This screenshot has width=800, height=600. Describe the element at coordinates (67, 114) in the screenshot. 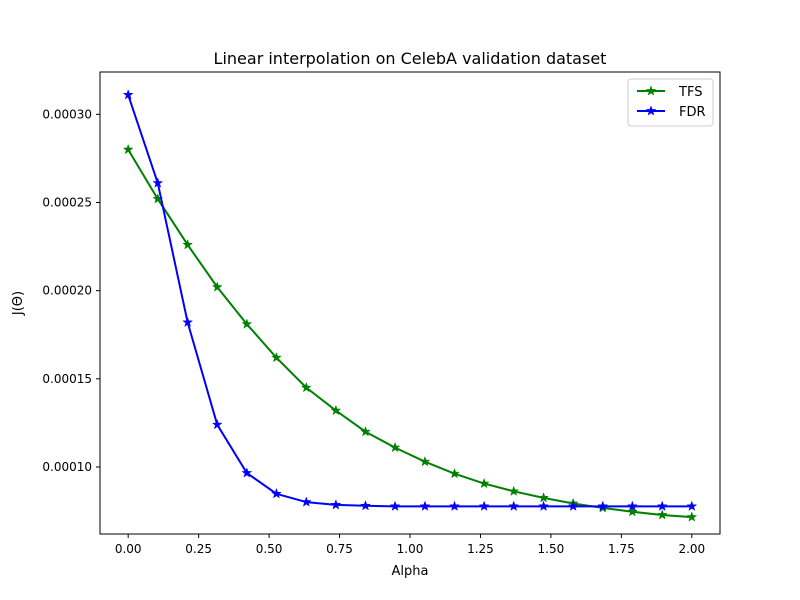

I see `y-tick-label: 0.00030` at that location.